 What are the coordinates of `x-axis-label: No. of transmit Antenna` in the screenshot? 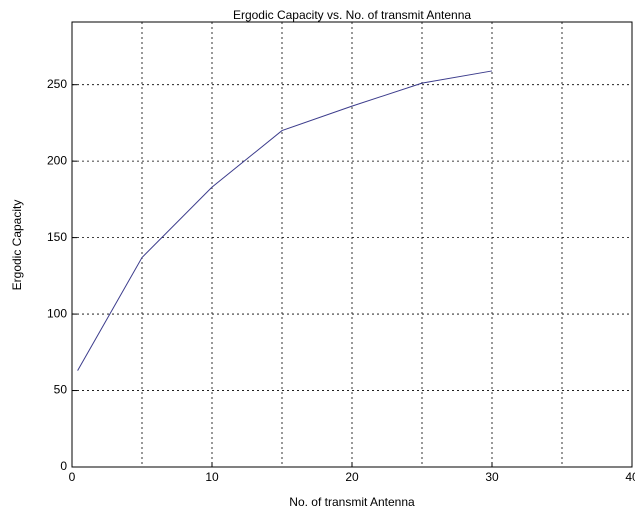 It's located at (352, 502).